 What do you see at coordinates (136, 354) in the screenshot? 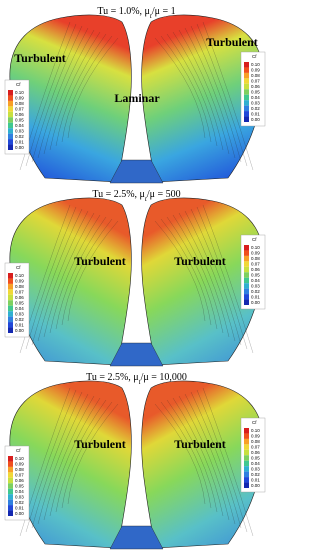
I see `hub` at bounding box center [136, 354].